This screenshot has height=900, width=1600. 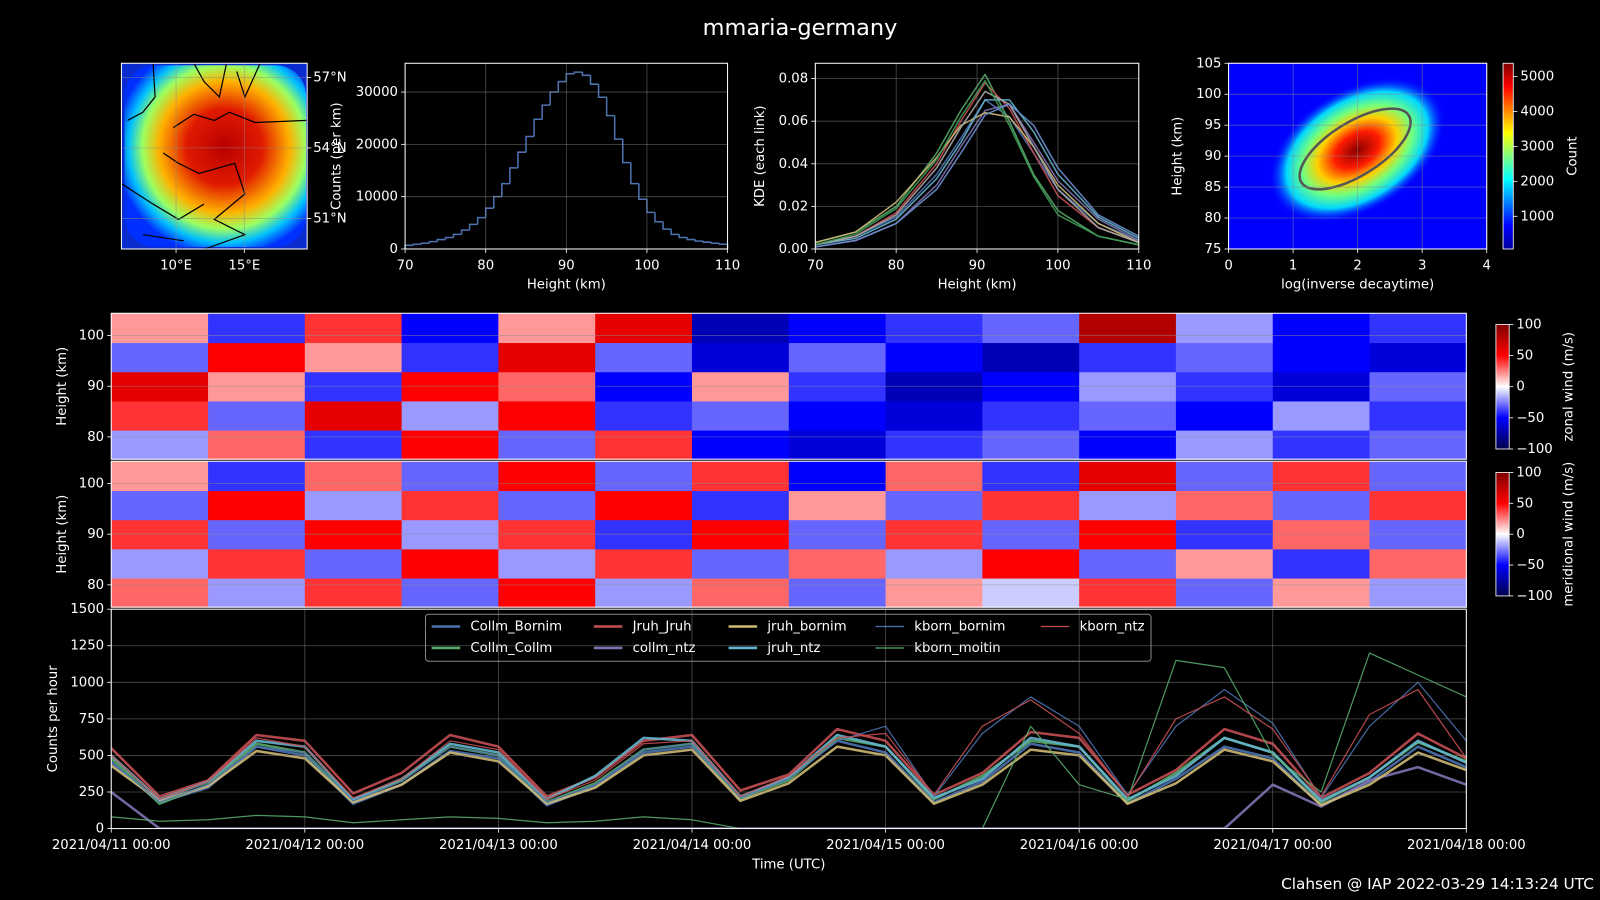 What do you see at coordinates (1487, 265) in the screenshot?
I see `x-tick-label: 4` at bounding box center [1487, 265].